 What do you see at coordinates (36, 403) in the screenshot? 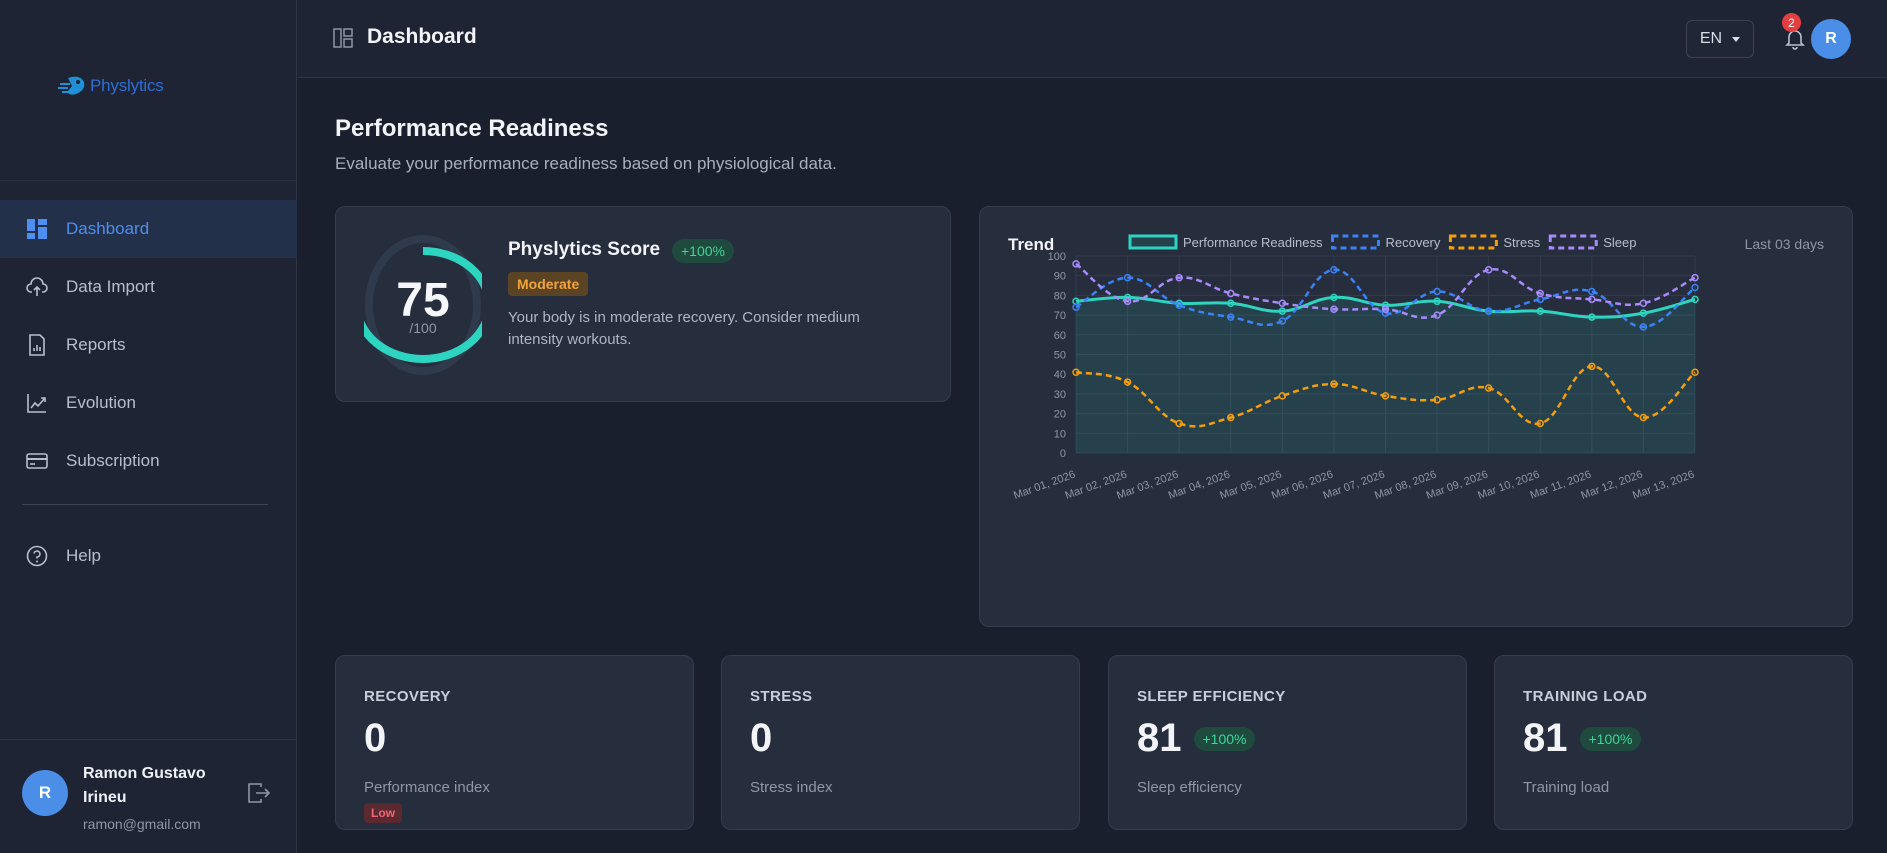
I see `trend-icon` at bounding box center [36, 403].